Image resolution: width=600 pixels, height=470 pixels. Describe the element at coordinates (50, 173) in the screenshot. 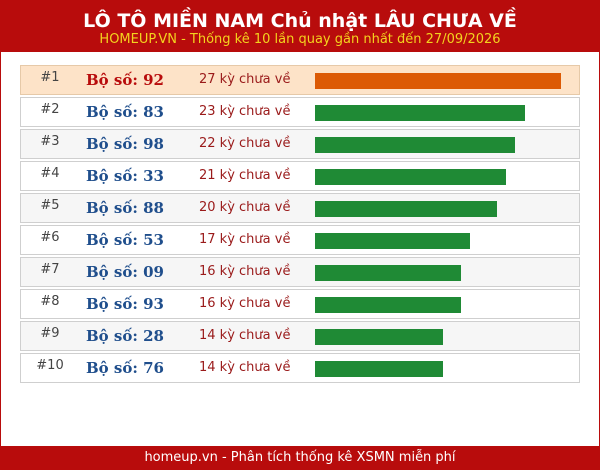

I see `rank-label: #4` at that location.